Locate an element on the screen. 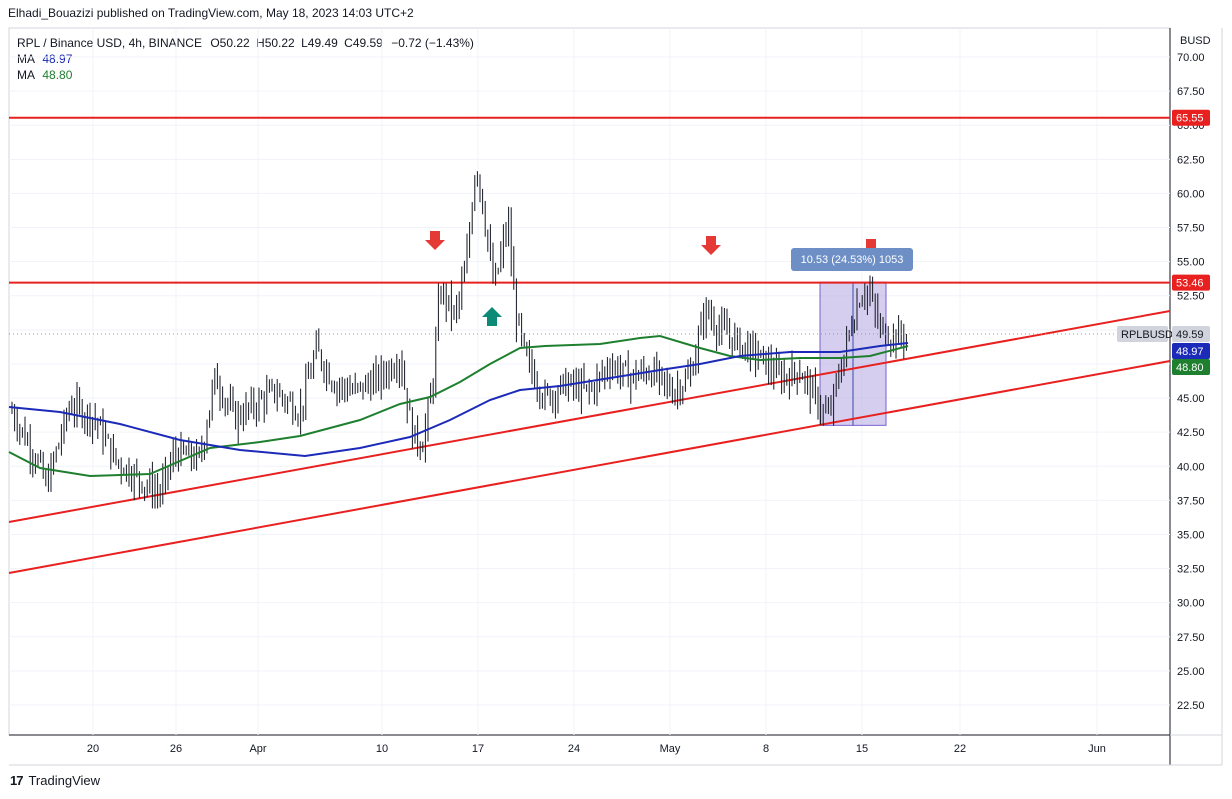 This screenshot has width=1232, height=799. y-tick-label: 55.00 is located at coordinates (1191, 263).